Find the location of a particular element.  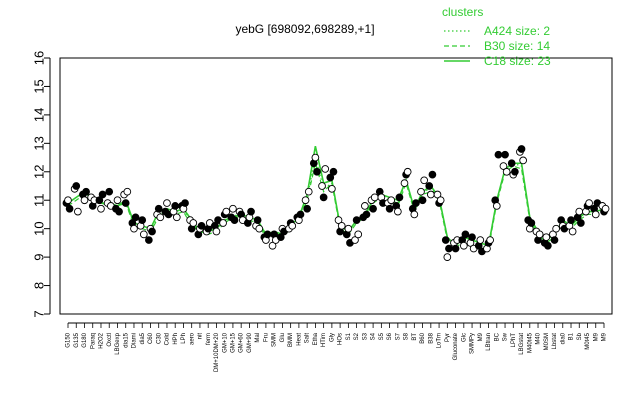

x-tick-label: HOs is located at coordinates (341, 339).